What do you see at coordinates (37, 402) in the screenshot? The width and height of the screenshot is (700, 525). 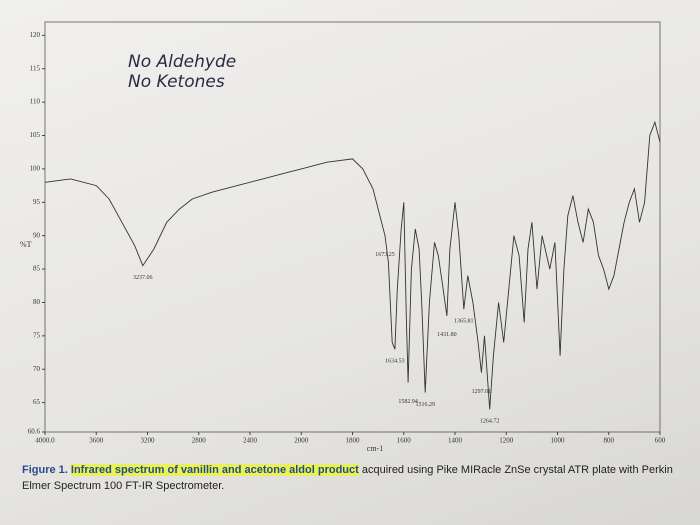 I see `y-tick-label: 65` at bounding box center [37, 402].